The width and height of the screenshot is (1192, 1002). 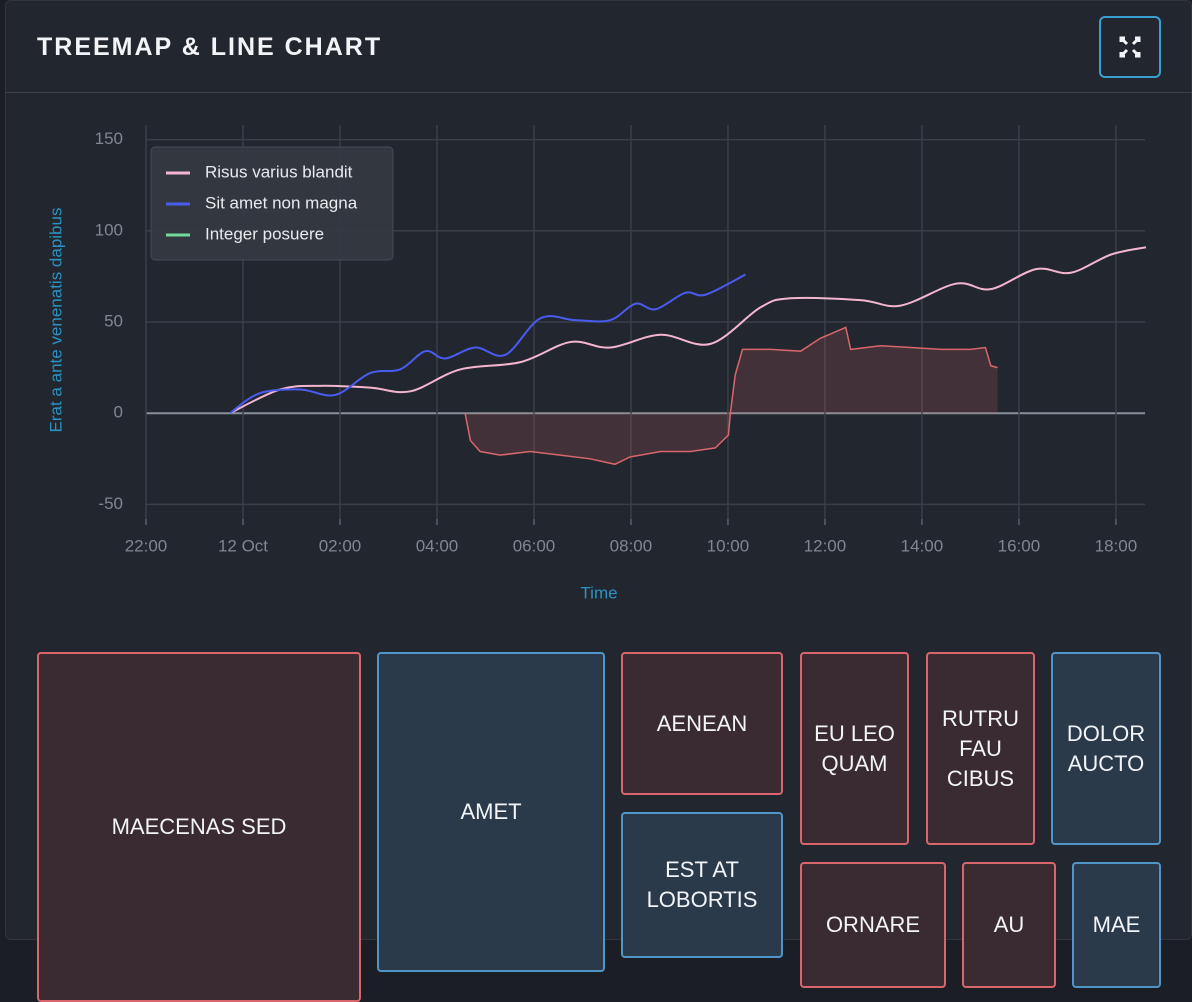 I want to click on treemap-label: ORNARE, so click(x=873, y=924).